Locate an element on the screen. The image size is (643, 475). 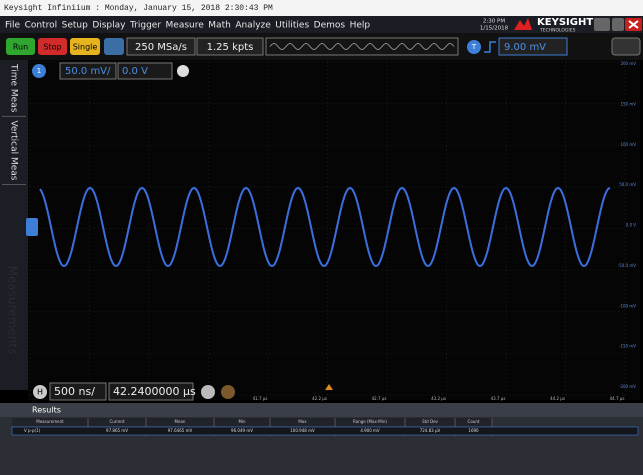
ground-marker is located at coordinates (32, 227).